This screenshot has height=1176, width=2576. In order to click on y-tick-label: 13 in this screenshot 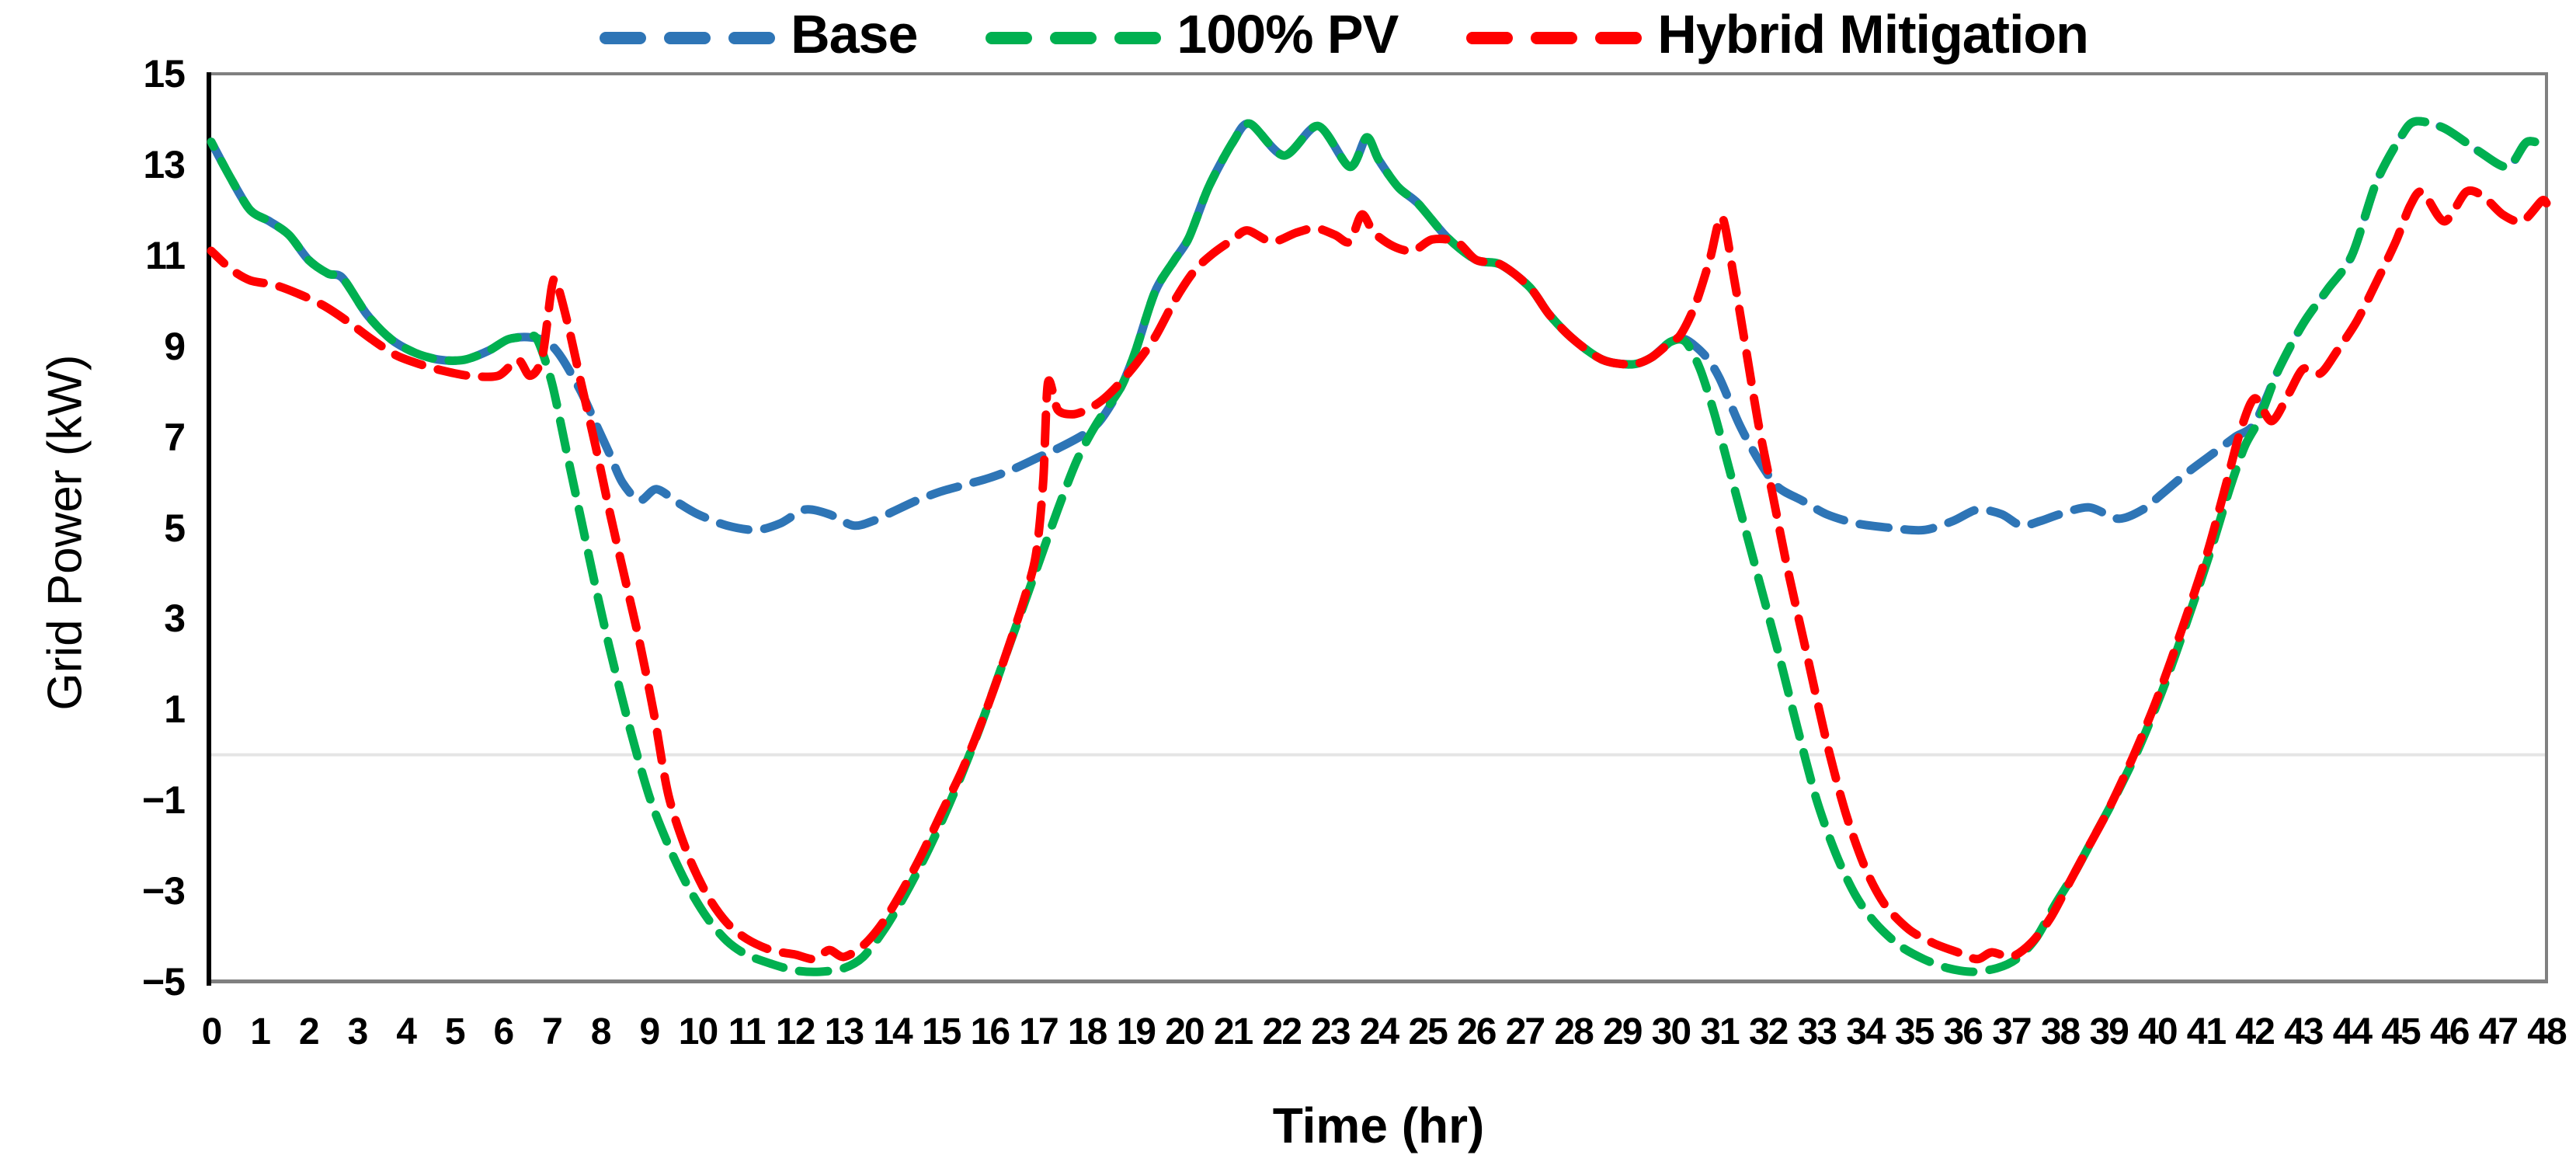, I will do `click(164, 164)`.